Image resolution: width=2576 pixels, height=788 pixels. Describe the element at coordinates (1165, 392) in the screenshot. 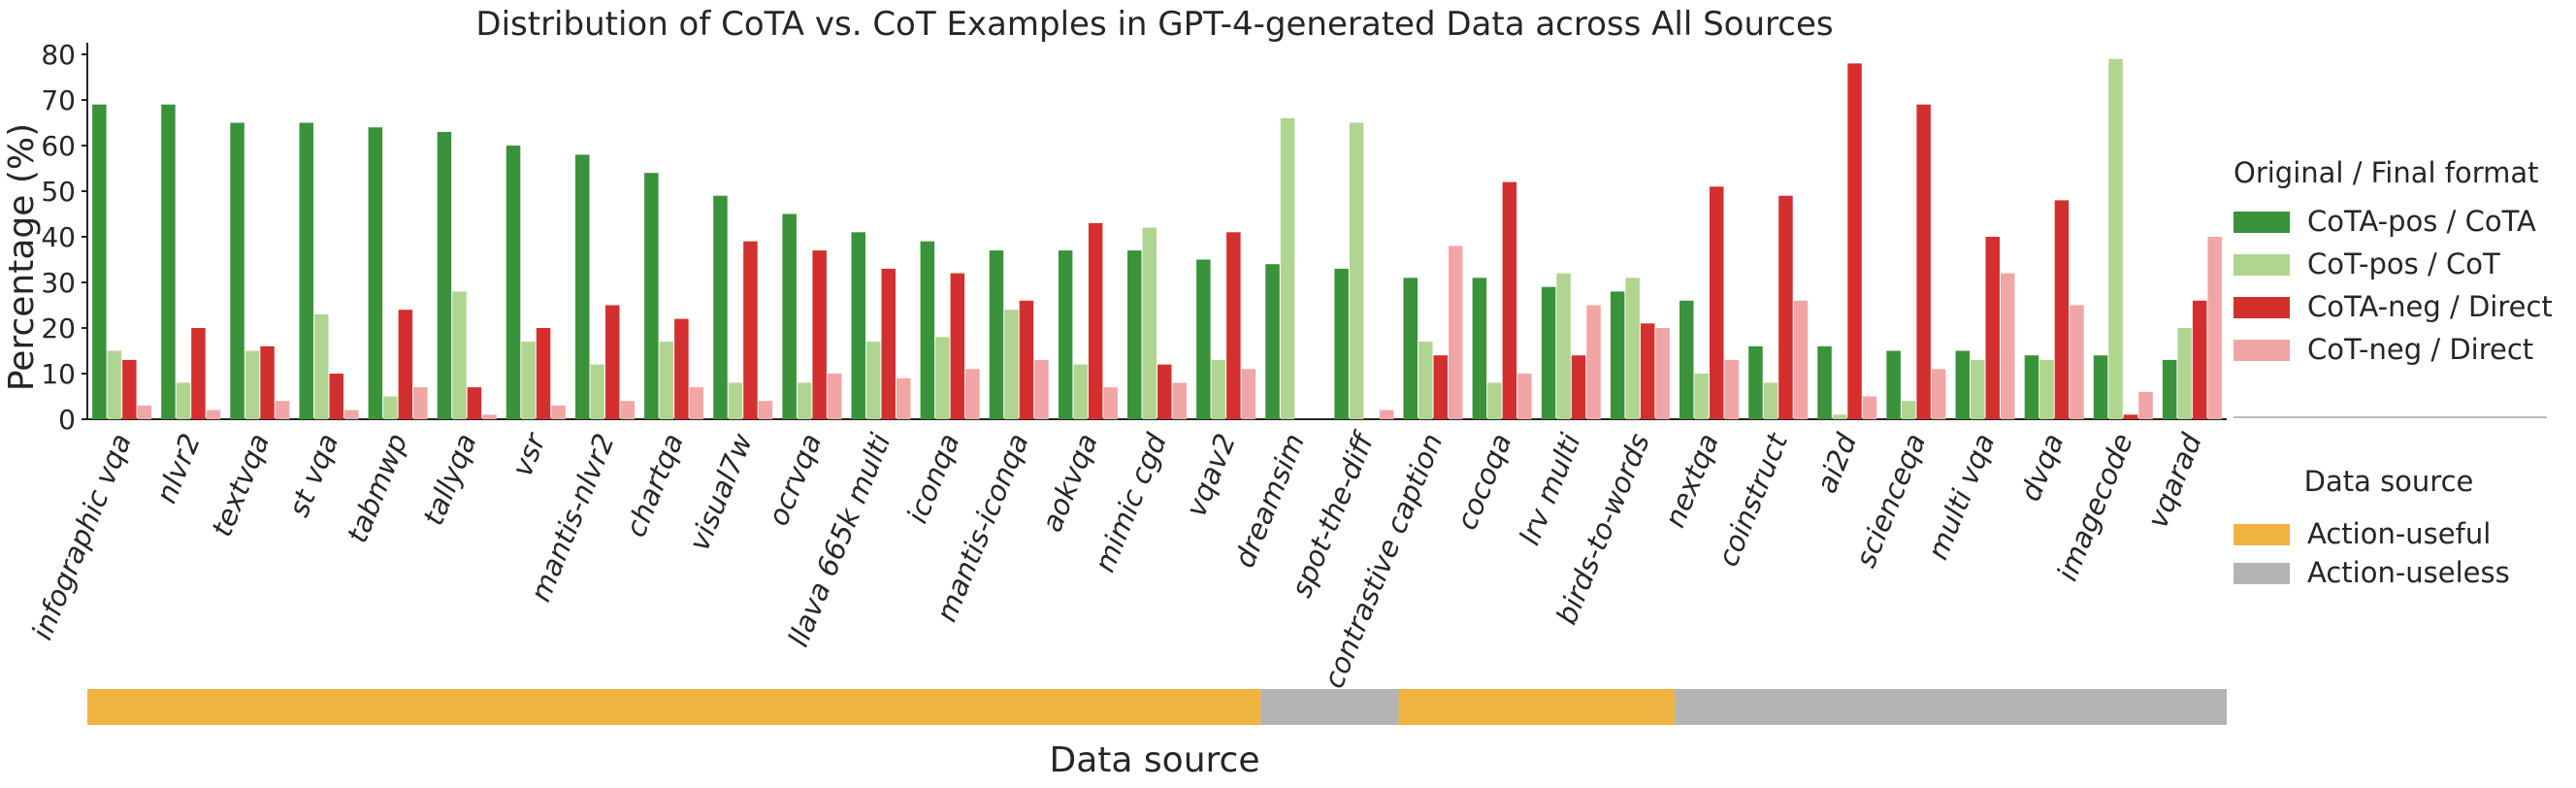

I see `bar-mimic-cgd-cota-neg-direct` at that location.